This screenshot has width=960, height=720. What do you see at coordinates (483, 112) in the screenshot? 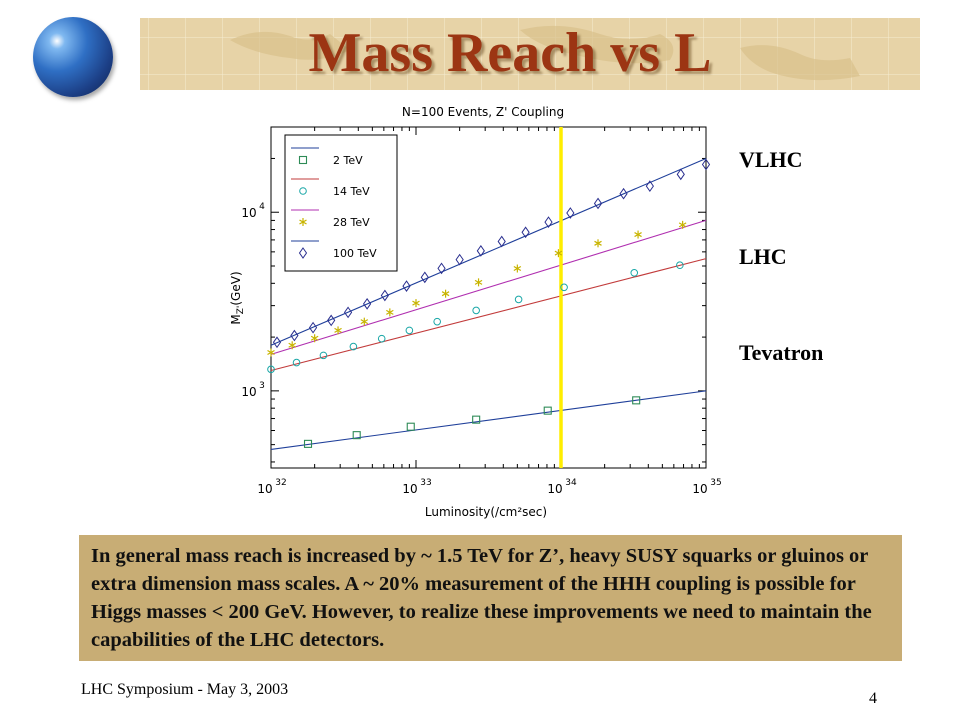
I see `chart-title: N=100 Events, Z' Coupling` at bounding box center [483, 112].